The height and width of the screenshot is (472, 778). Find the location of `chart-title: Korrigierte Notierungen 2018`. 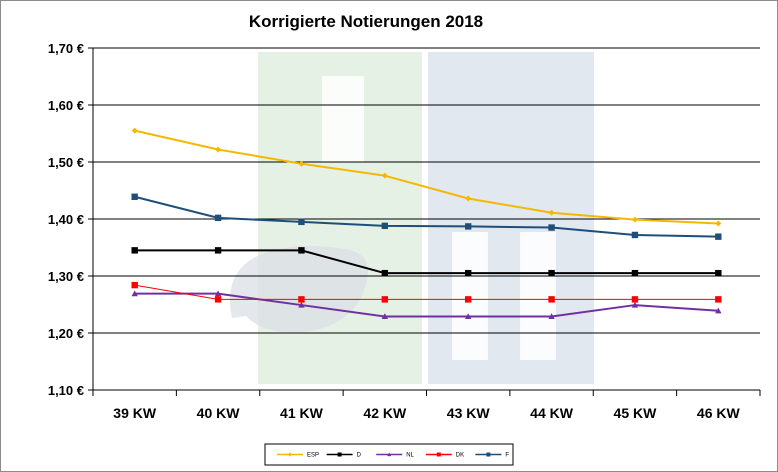

chart-title: Korrigierte Notierungen 2018 is located at coordinates (366, 21).